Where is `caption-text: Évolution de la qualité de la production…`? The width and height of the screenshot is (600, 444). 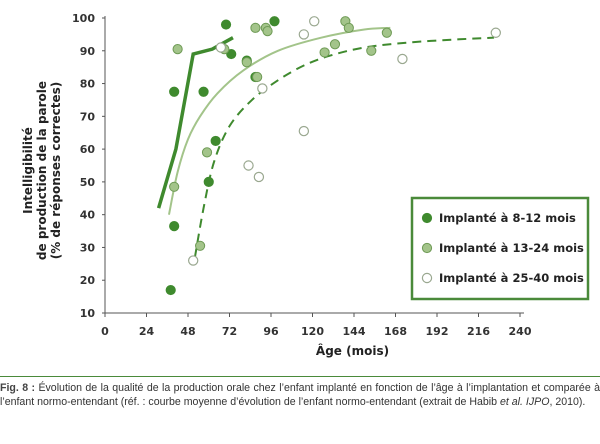
caption-text: Évolution de la qualité de la production… is located at coordinates (300, 395).